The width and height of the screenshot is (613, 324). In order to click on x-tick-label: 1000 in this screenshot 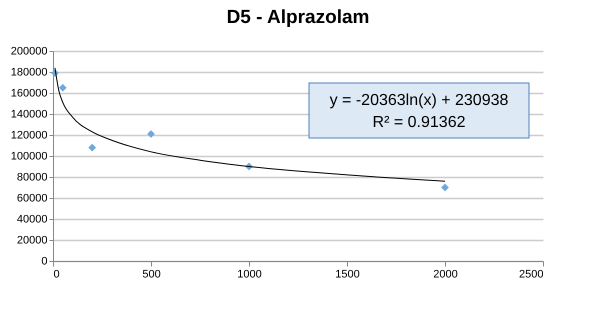, I will do `click(249, 274)`.